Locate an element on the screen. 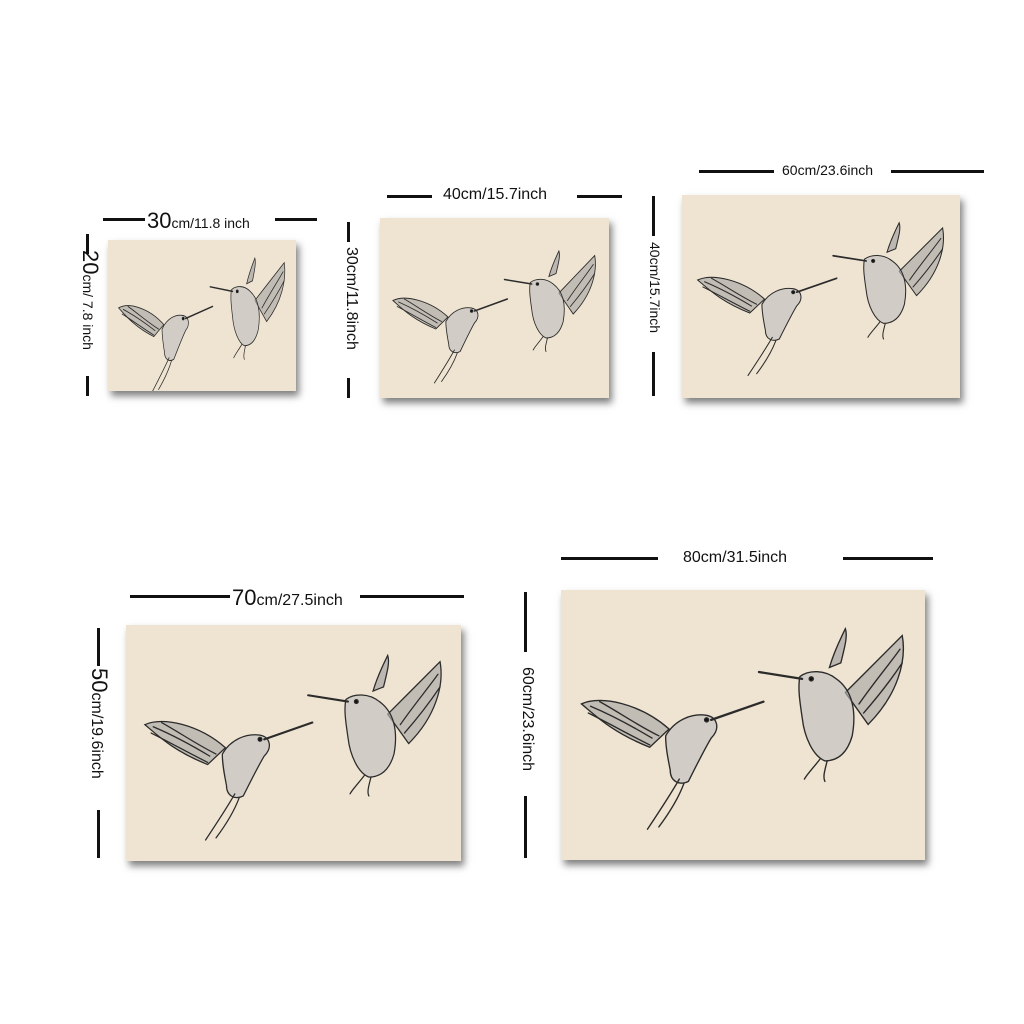 The height and width of the screenshot is (1024, 1024). width-label: 40cm/15.7inch is located at coordinates (495, 194).